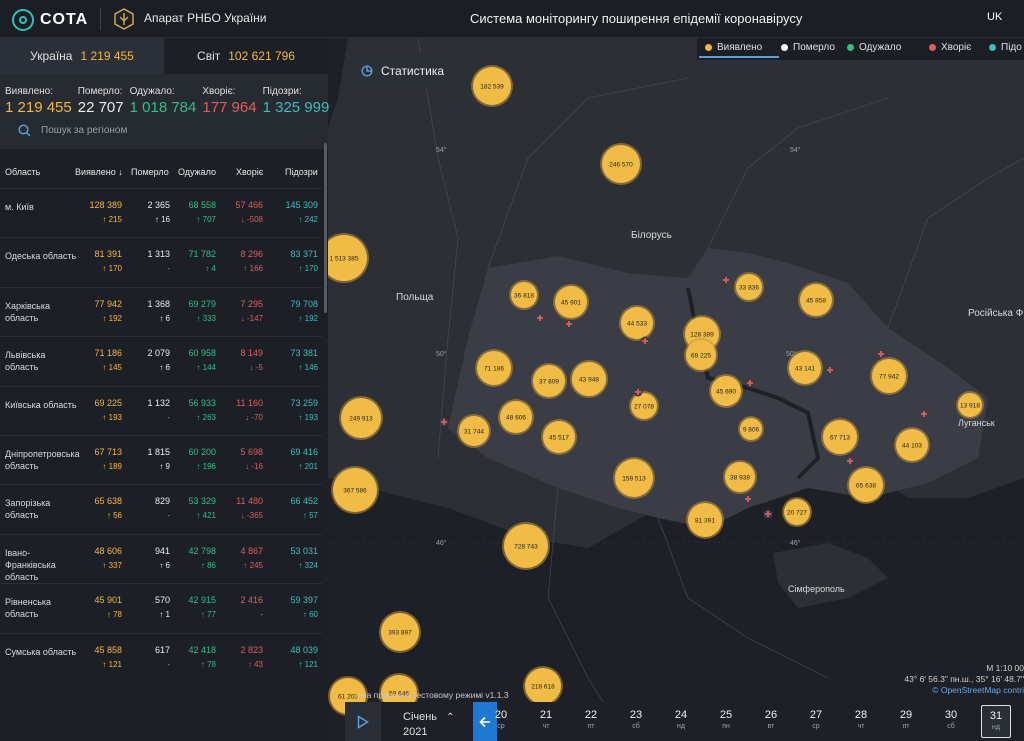 The height and width of the screenshot is (741, 1024). I want to click on sick-delta: ↓ -70, so click(254, 417).